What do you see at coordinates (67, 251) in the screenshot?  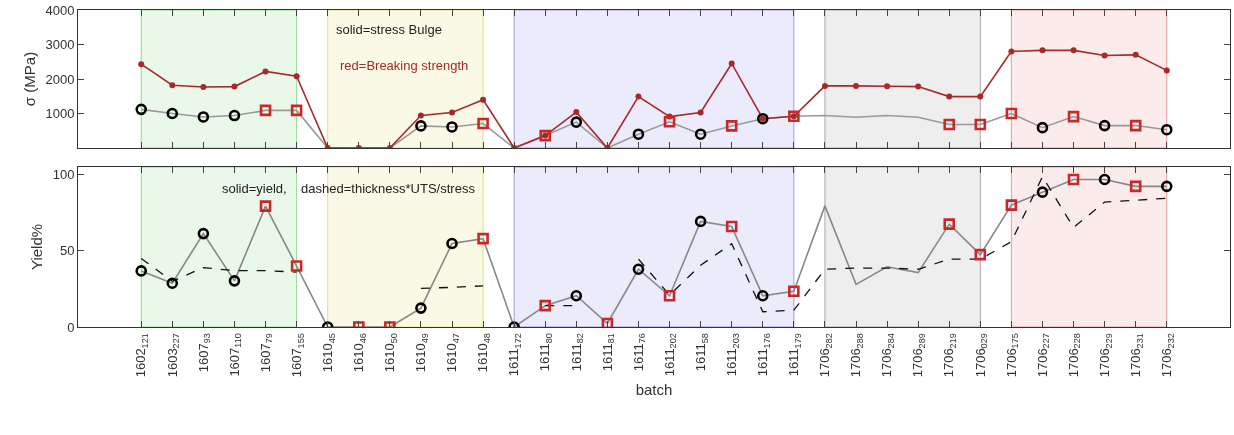 I see `y-tick-label: 50` at bounding box center [67, 251].